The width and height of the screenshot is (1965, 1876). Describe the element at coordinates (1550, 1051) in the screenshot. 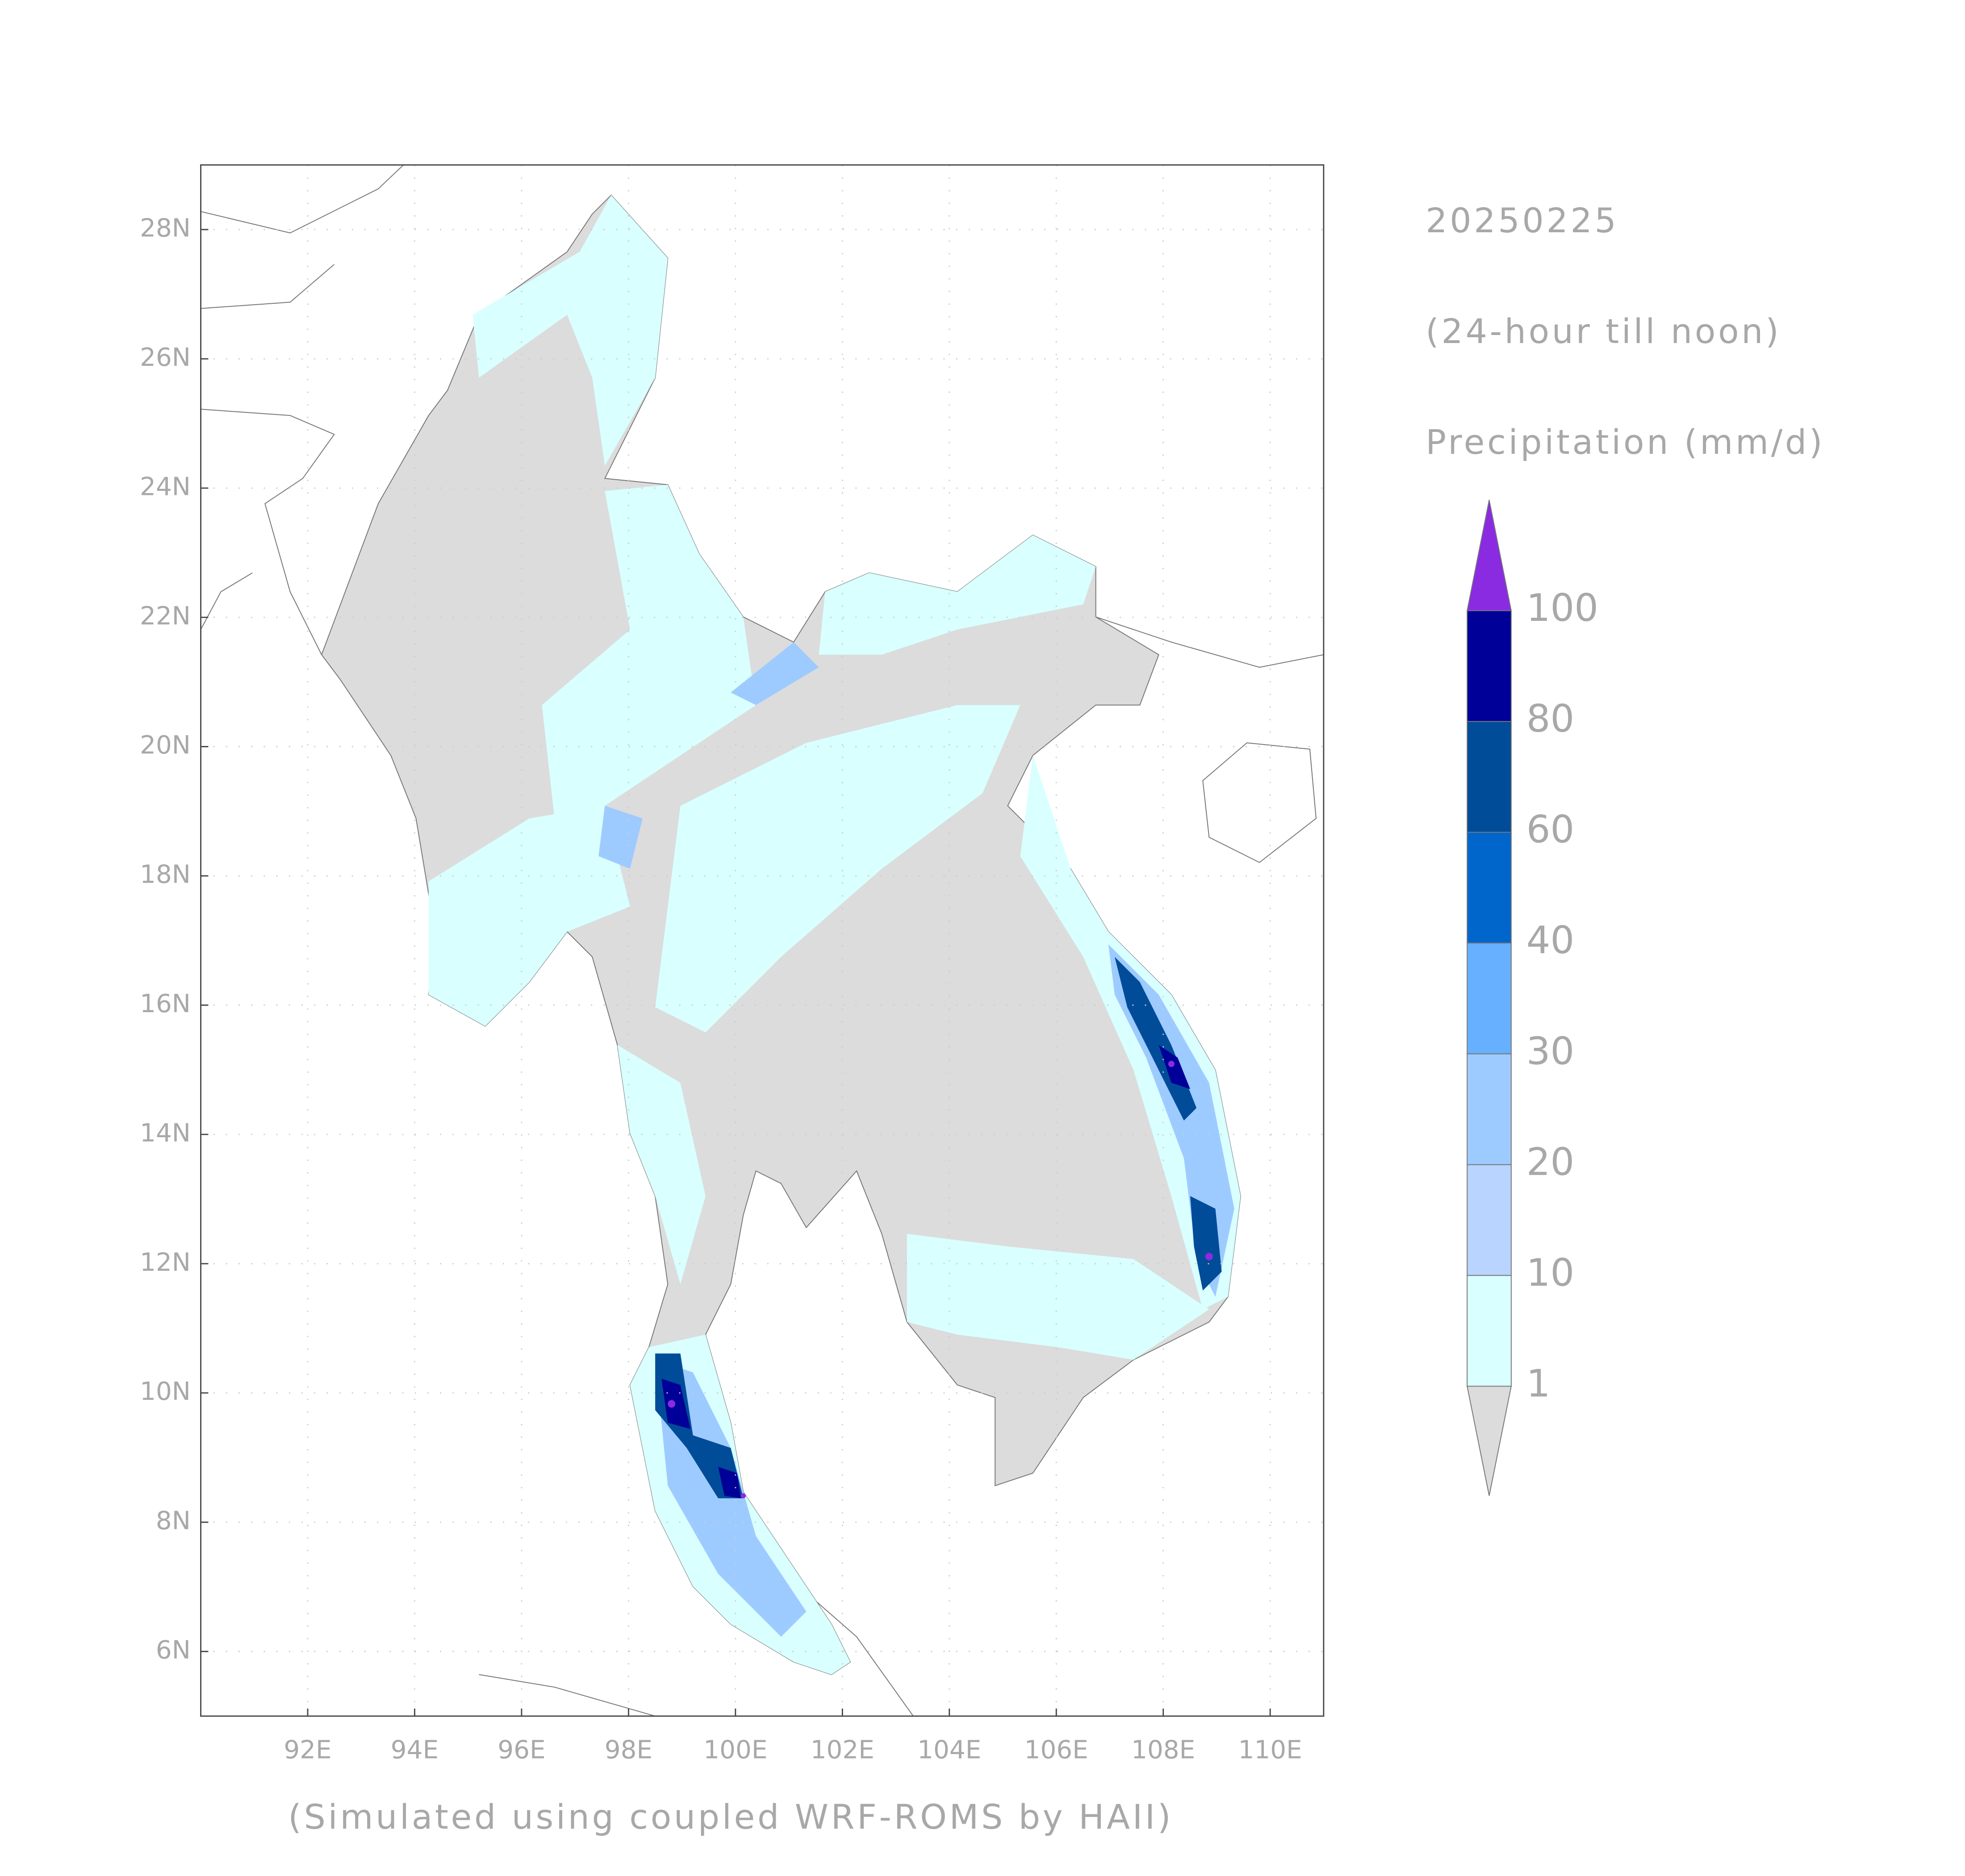

I see `colorbar-label: 30` at that location.